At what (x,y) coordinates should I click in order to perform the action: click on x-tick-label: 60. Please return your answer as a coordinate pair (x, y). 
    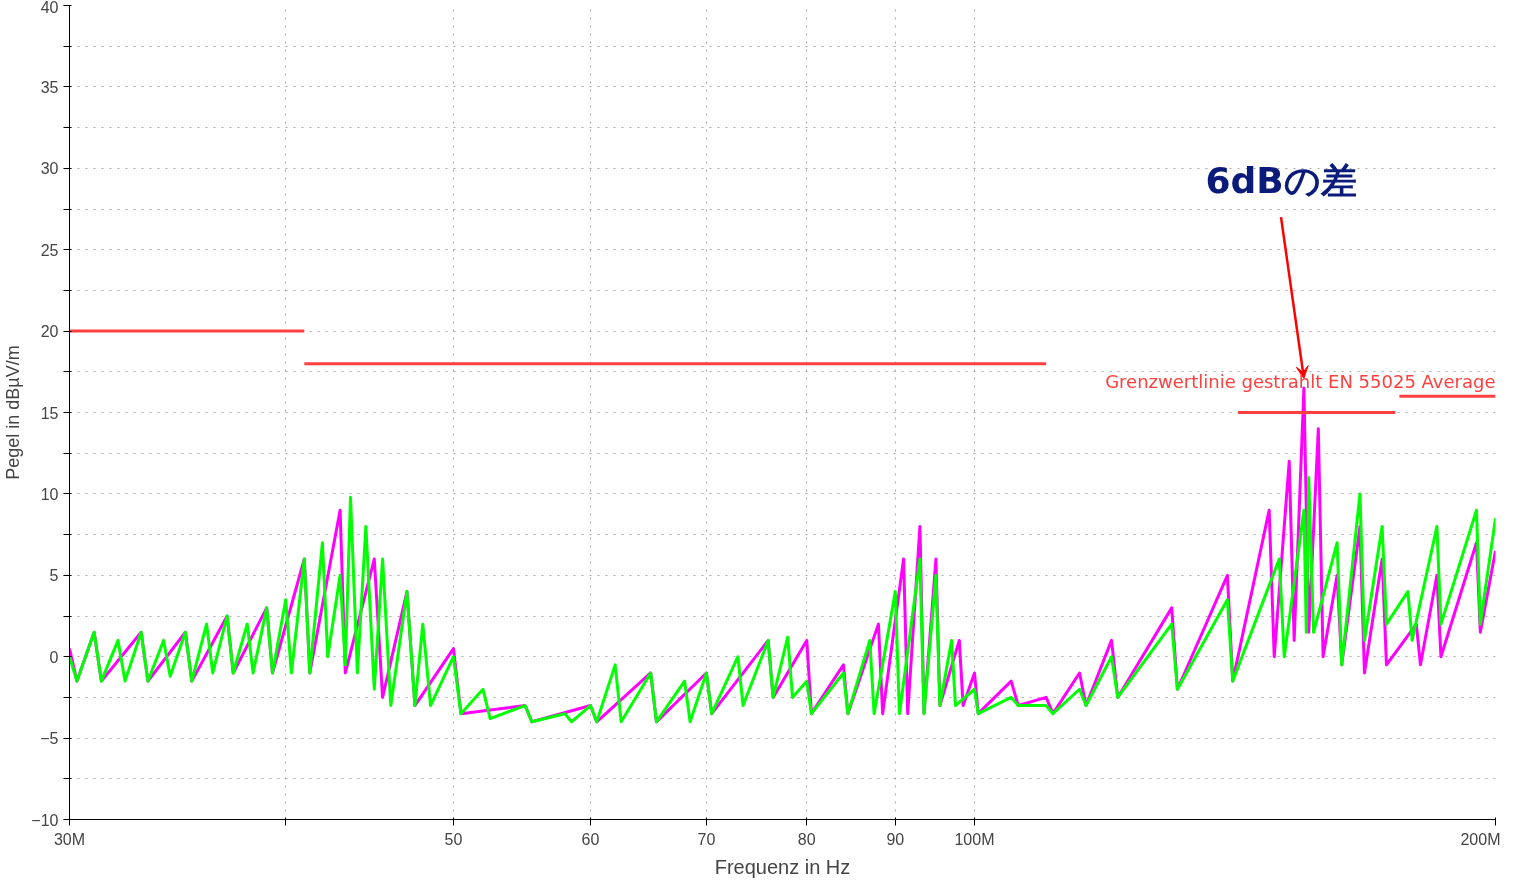
    Looking at the image, I should click on (590, 839).